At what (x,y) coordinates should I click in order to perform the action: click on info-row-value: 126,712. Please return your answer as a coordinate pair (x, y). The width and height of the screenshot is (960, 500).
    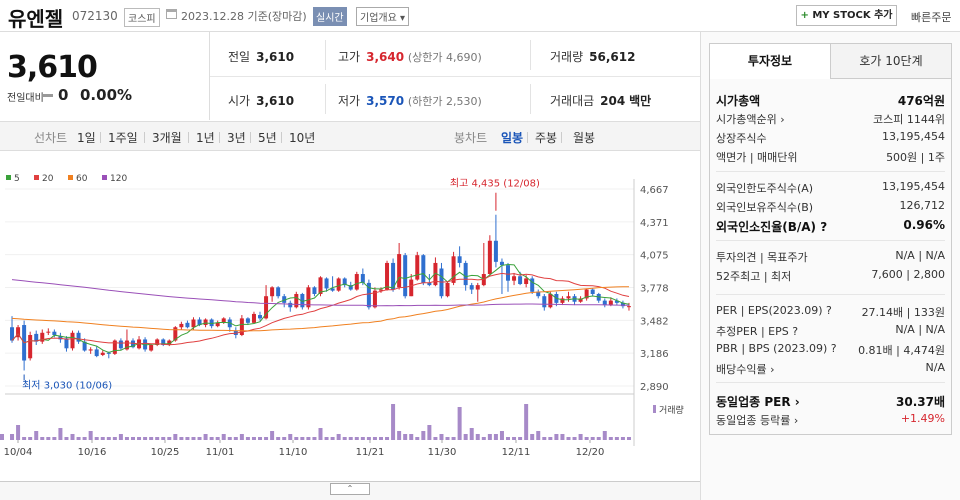
    Looking at the image, I should click on (922, 205).